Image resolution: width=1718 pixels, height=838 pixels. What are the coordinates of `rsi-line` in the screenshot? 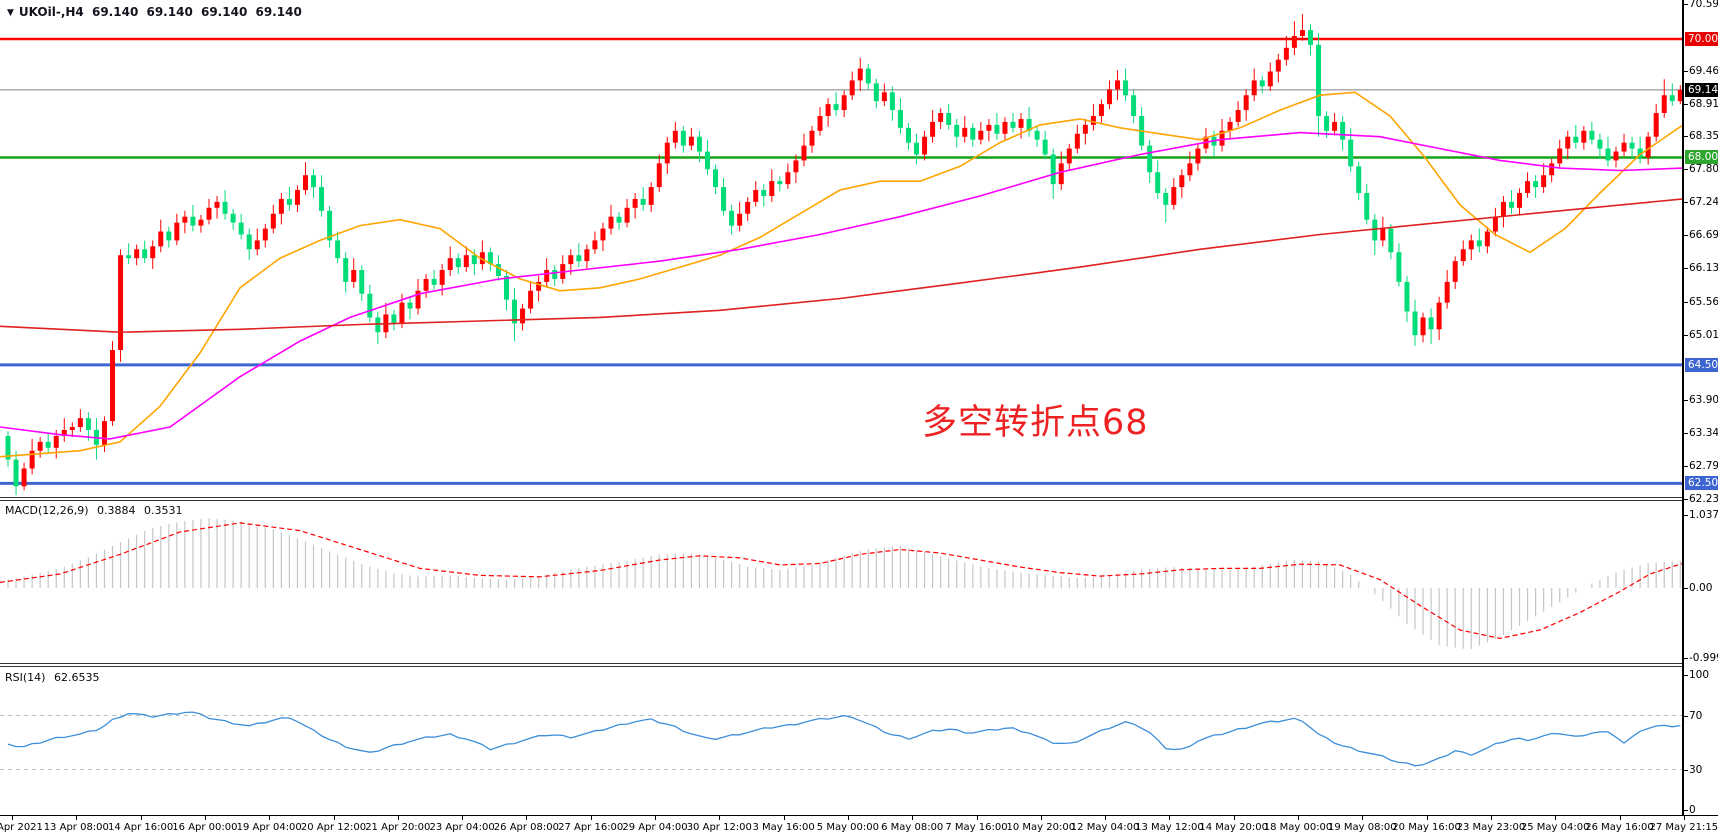 It's located at (844, 739).